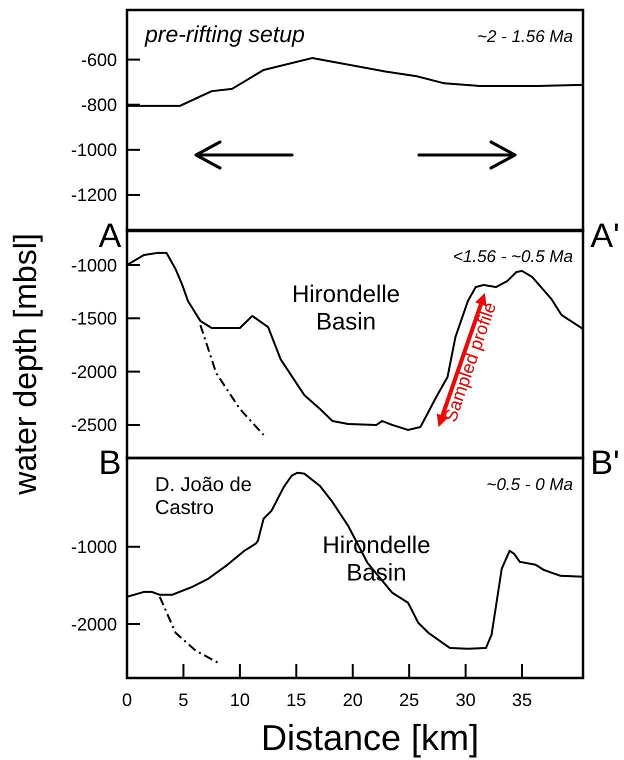 The image size is (624, 760). Describe the element at coordinates (225, 34) in the screenshot. I see `text: pre-rifting setup` at that location.